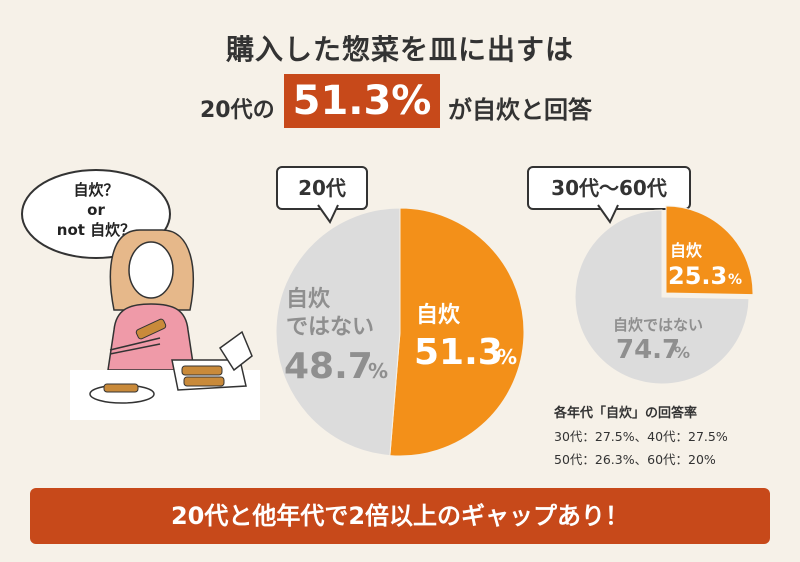 Image resolution: width=800 pixels, height=562 pixels. I want to click on pie30-yes-unit: %, so click(735, 280).